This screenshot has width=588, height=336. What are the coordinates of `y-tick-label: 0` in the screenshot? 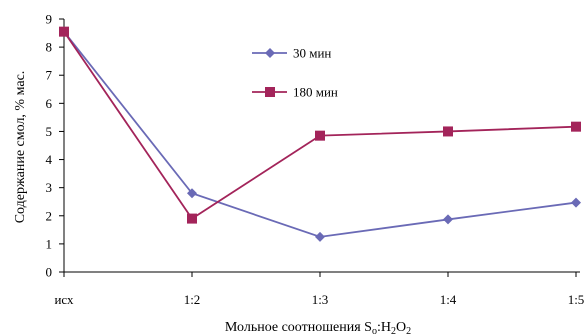 It's located at (49, 272).